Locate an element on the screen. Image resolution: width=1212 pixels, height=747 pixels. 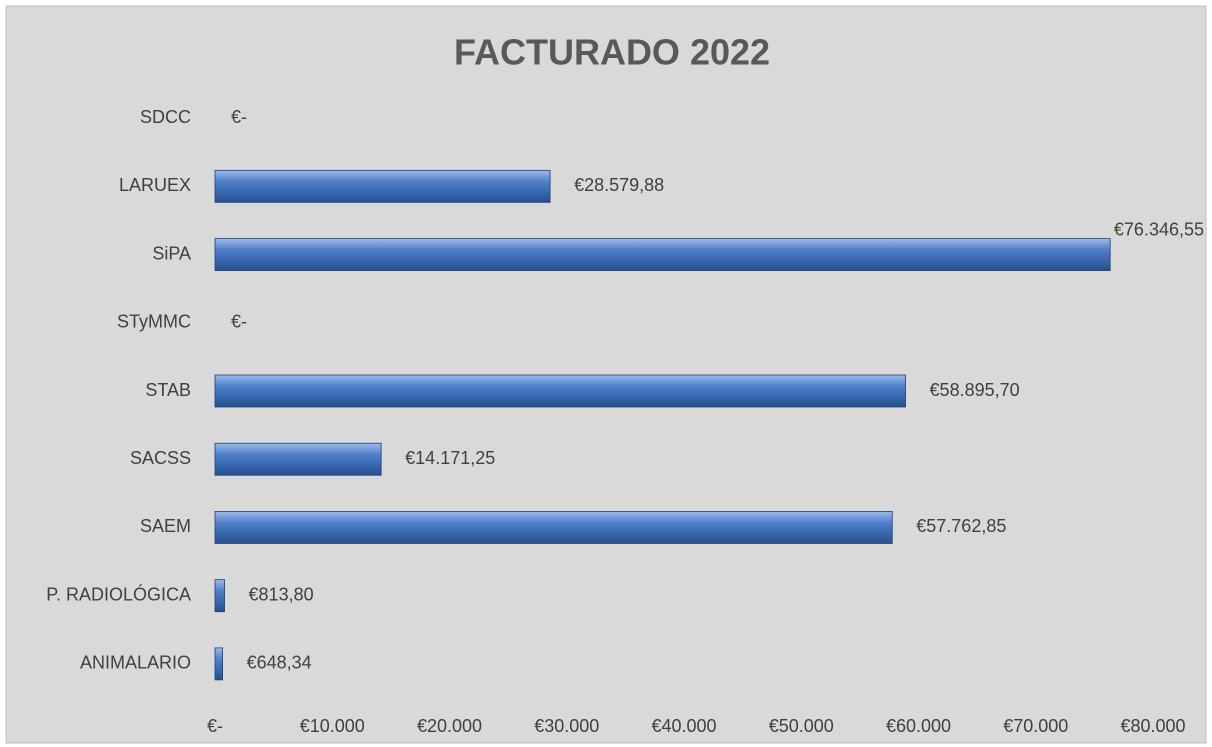
y-tick-label: LARUEX is located at coordinates (155, 185).